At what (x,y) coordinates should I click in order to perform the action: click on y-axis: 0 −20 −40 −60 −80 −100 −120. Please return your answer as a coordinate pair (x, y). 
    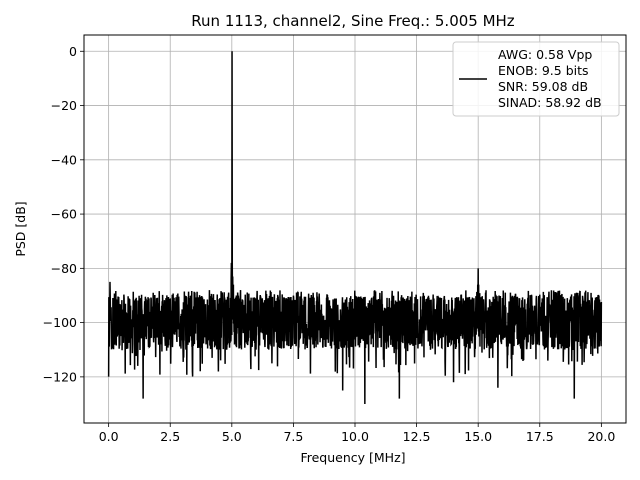
    Looking at the image, I should click on (63, 214).